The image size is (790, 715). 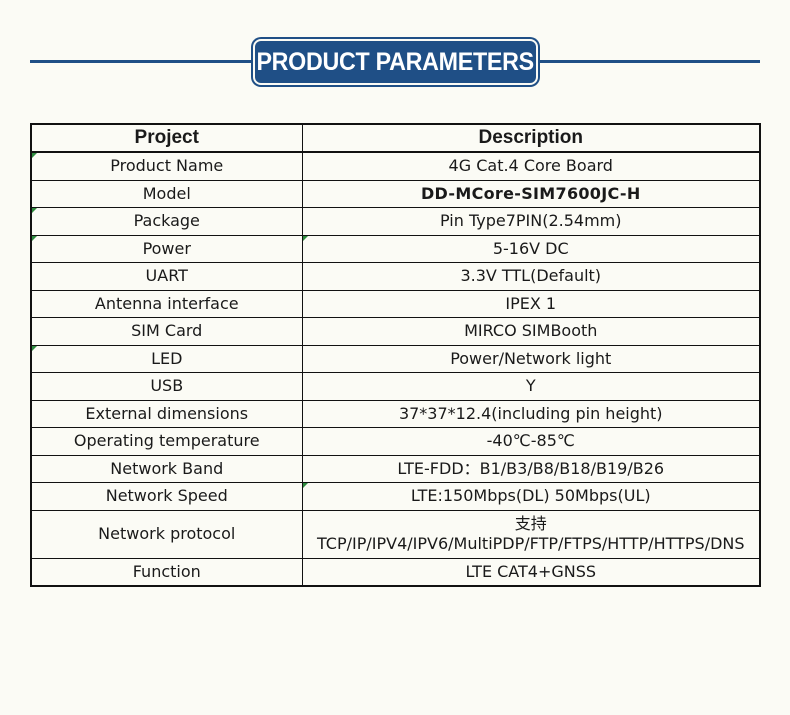 I want to click on row-project: Product Name, so click(x=166, y=166).